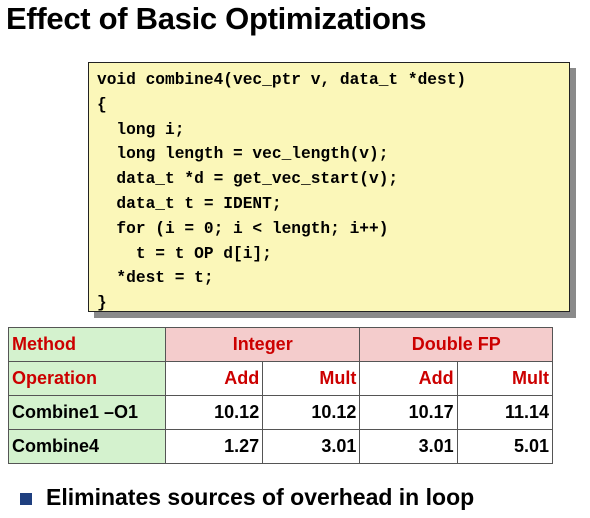 The width and height of the screenshot is (590, 518). I want to click on method-header: Method, so click(87, 344).